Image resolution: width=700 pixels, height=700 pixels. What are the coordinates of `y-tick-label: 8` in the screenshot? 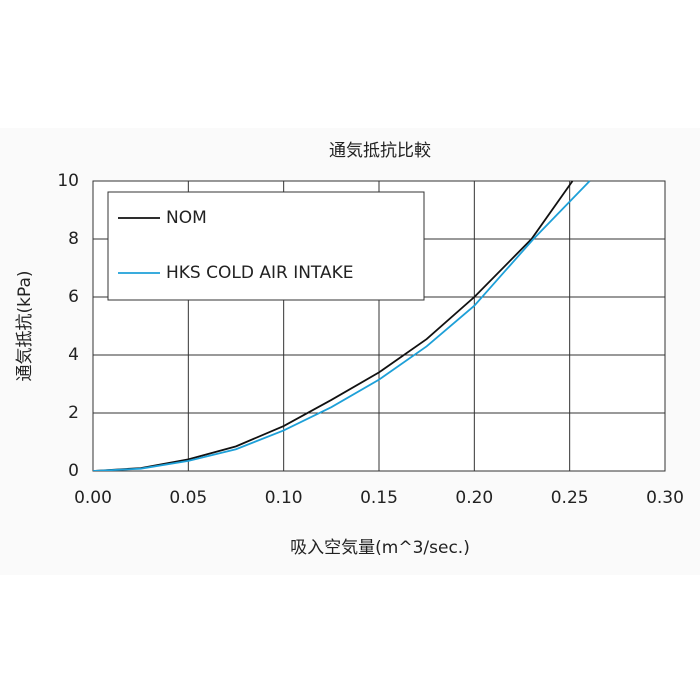 It's located at (73, 239).